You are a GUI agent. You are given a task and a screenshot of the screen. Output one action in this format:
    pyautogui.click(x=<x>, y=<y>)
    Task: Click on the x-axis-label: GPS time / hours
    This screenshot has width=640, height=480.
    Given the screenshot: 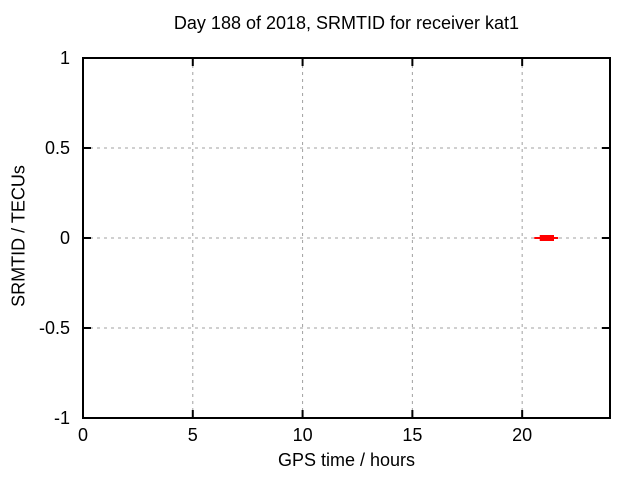 What is the action you would take?
    pyautogui.click(x=346, y=460)
    